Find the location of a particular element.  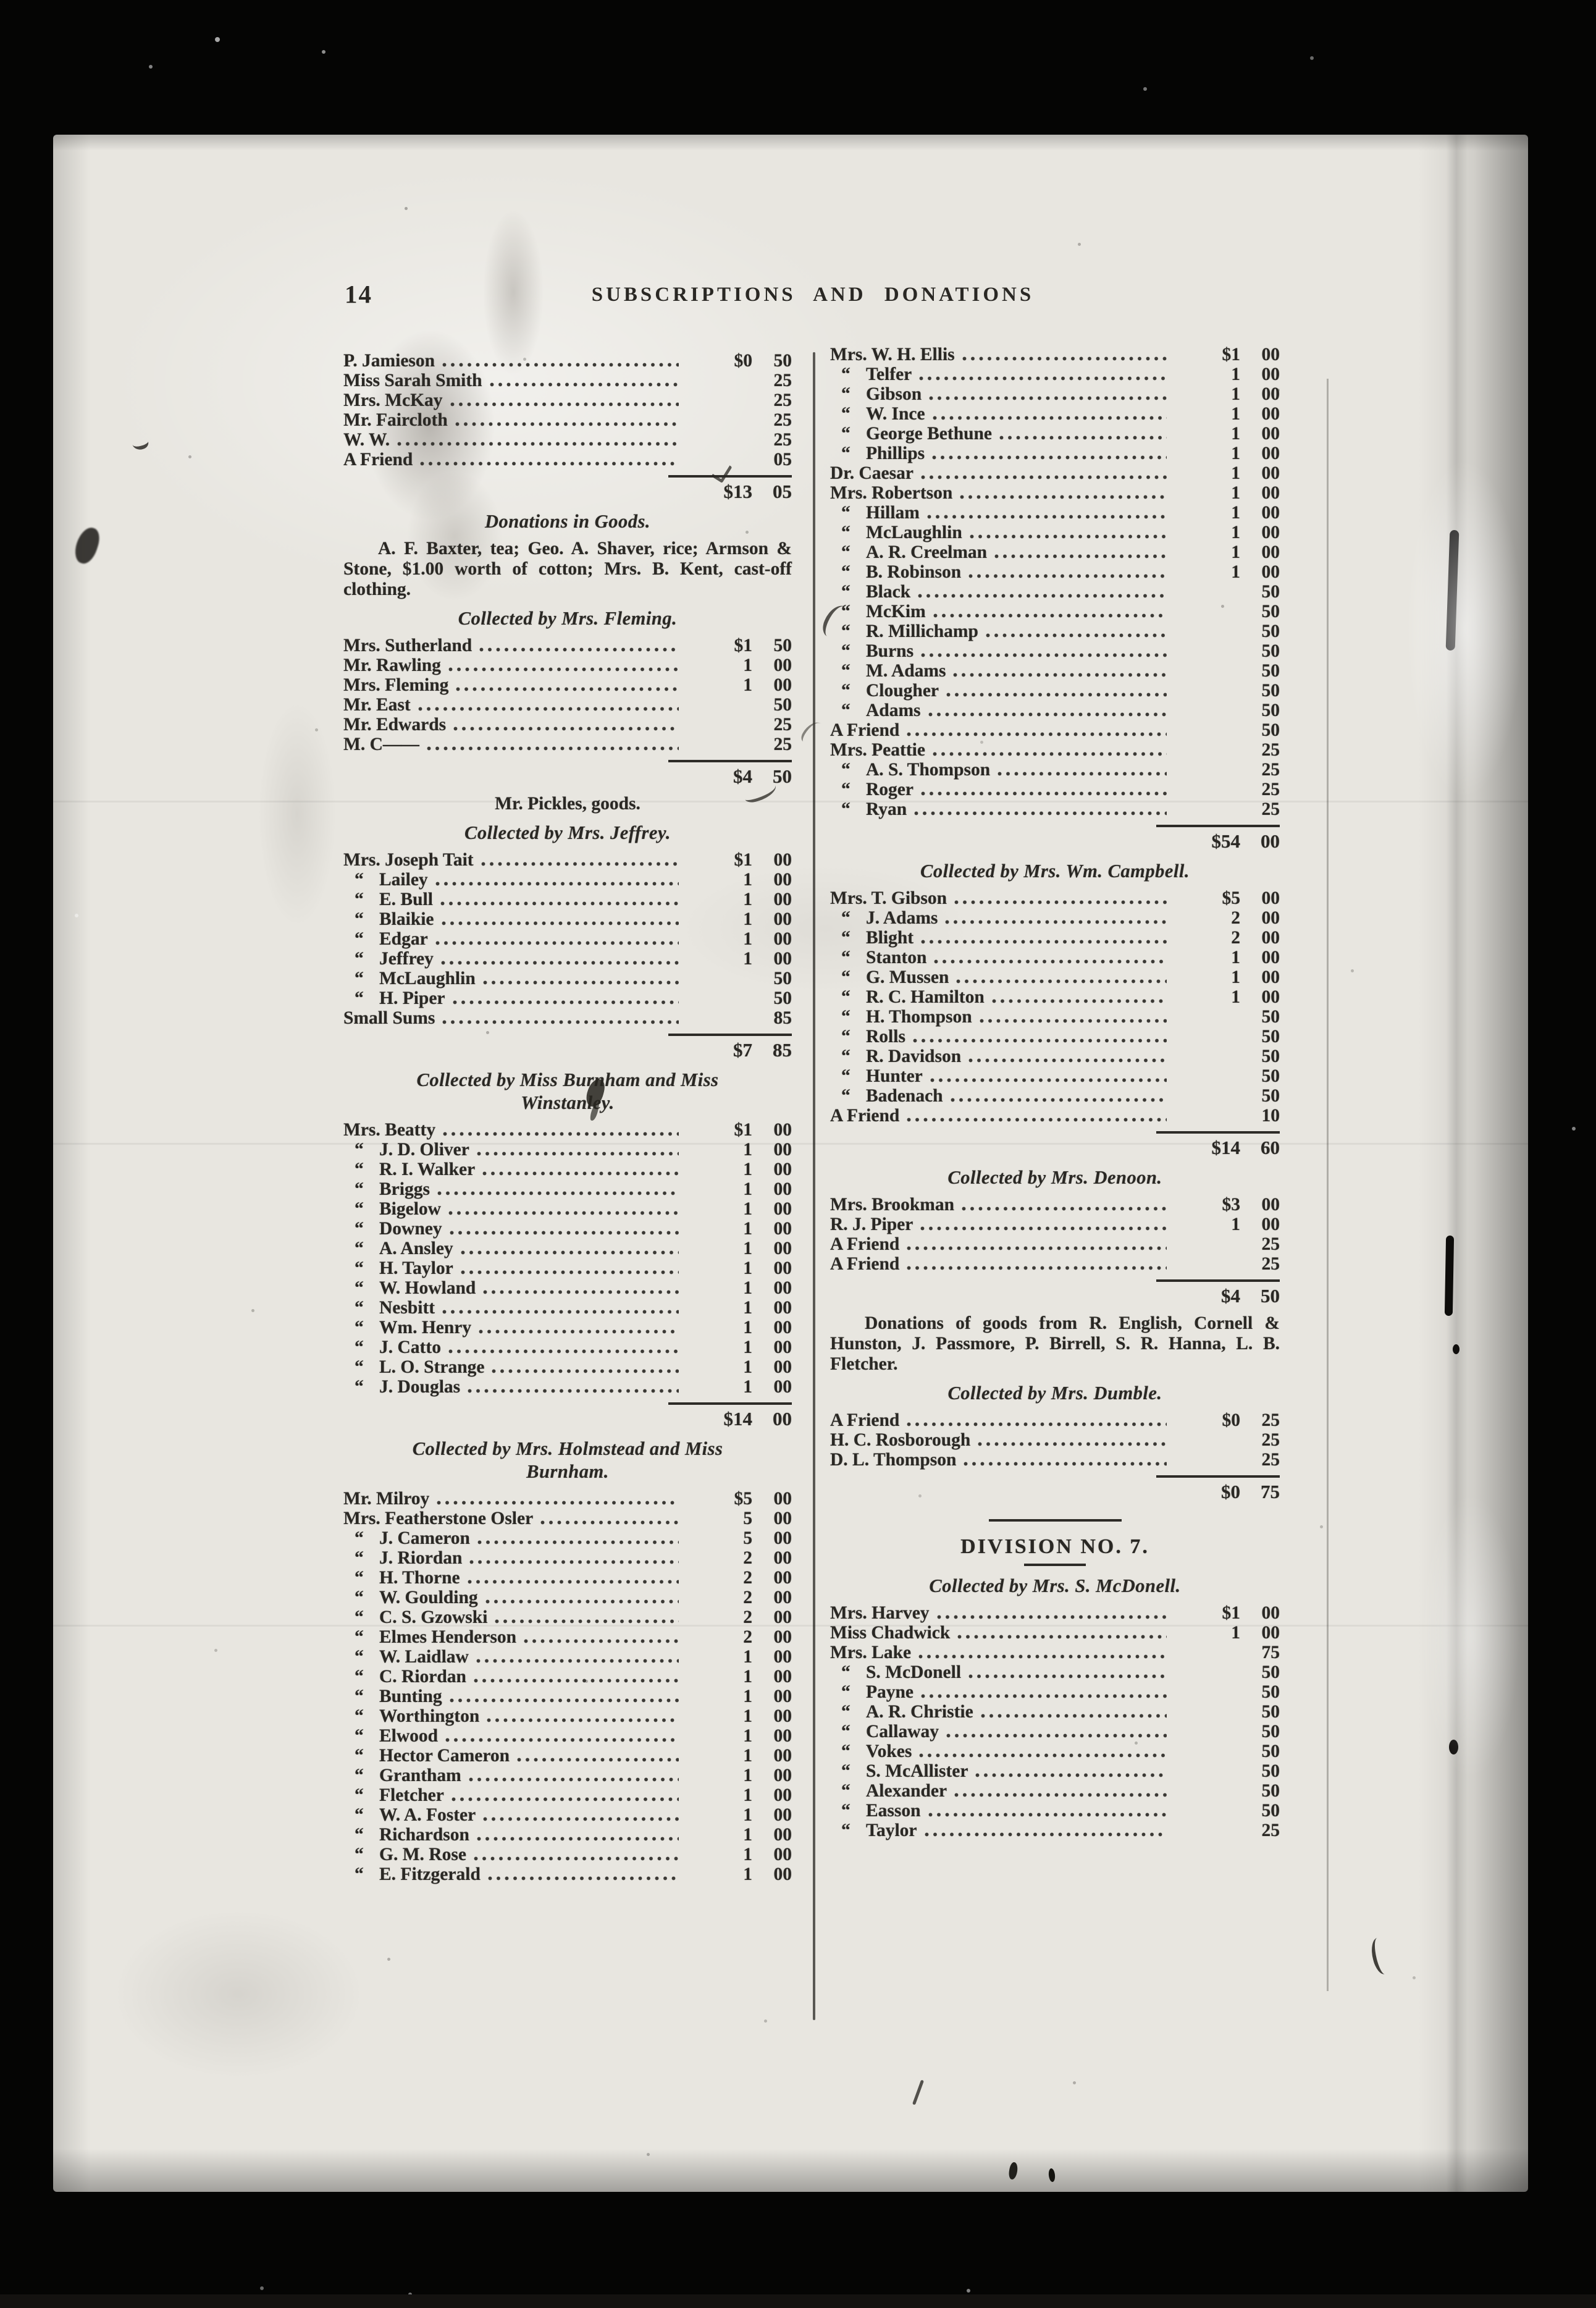

donor-name: R. Millichamp is located at coordinates (922, 631).